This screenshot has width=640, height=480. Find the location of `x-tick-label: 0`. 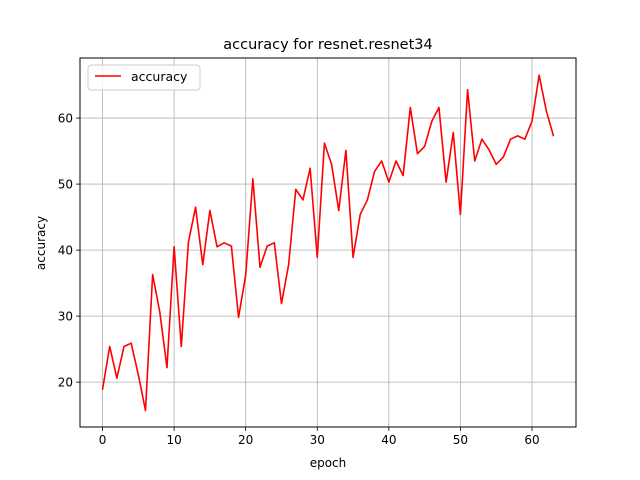

x-tick-label: 0 is located at coordinates (103, 440).